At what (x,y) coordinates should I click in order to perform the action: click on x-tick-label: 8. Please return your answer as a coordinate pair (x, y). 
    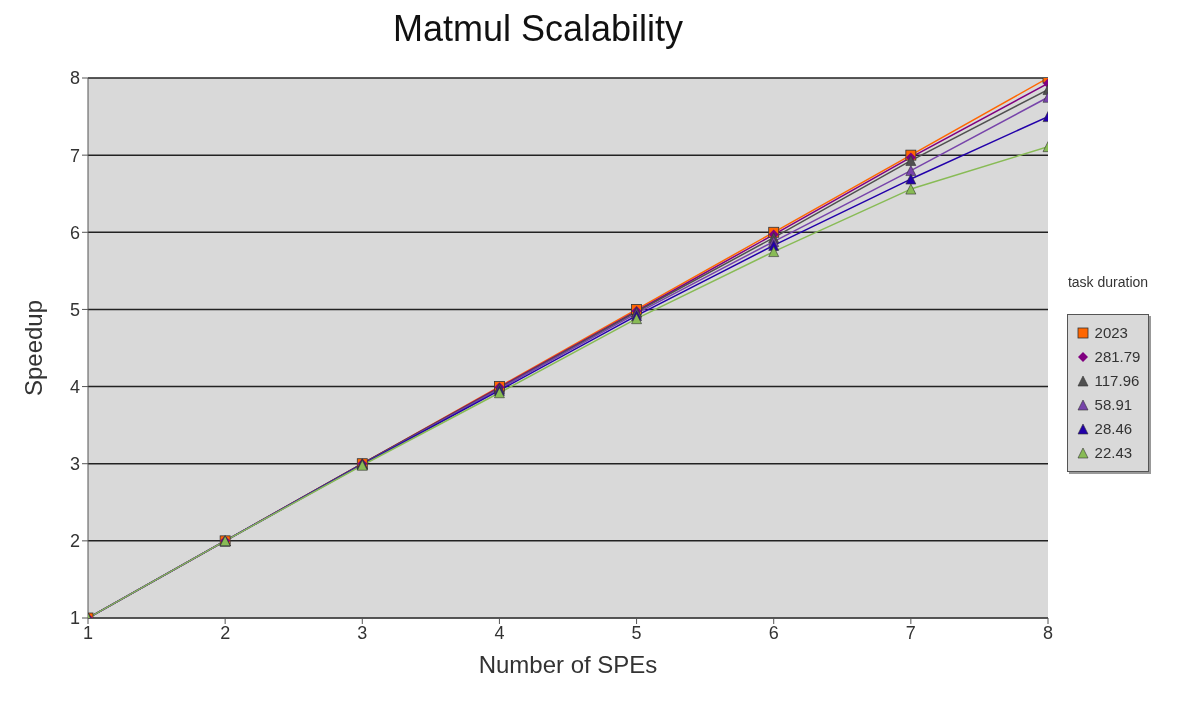
    Looking at the image, I should click on (1048, 632).